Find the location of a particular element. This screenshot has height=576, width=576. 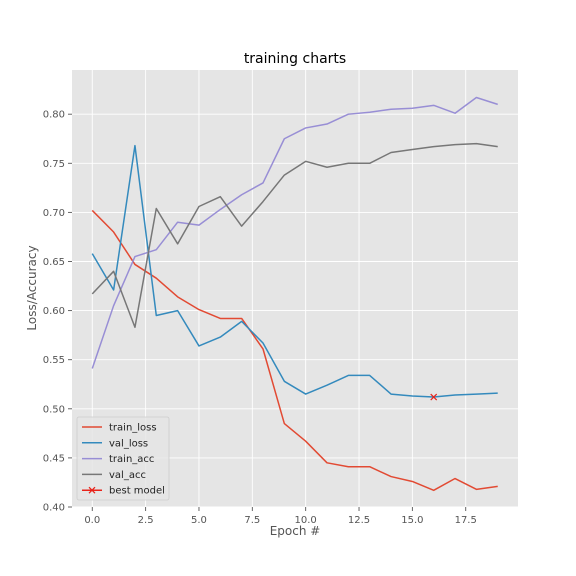

y-axis-label: Loss/Accuracy is located at coordinates (32, 287).